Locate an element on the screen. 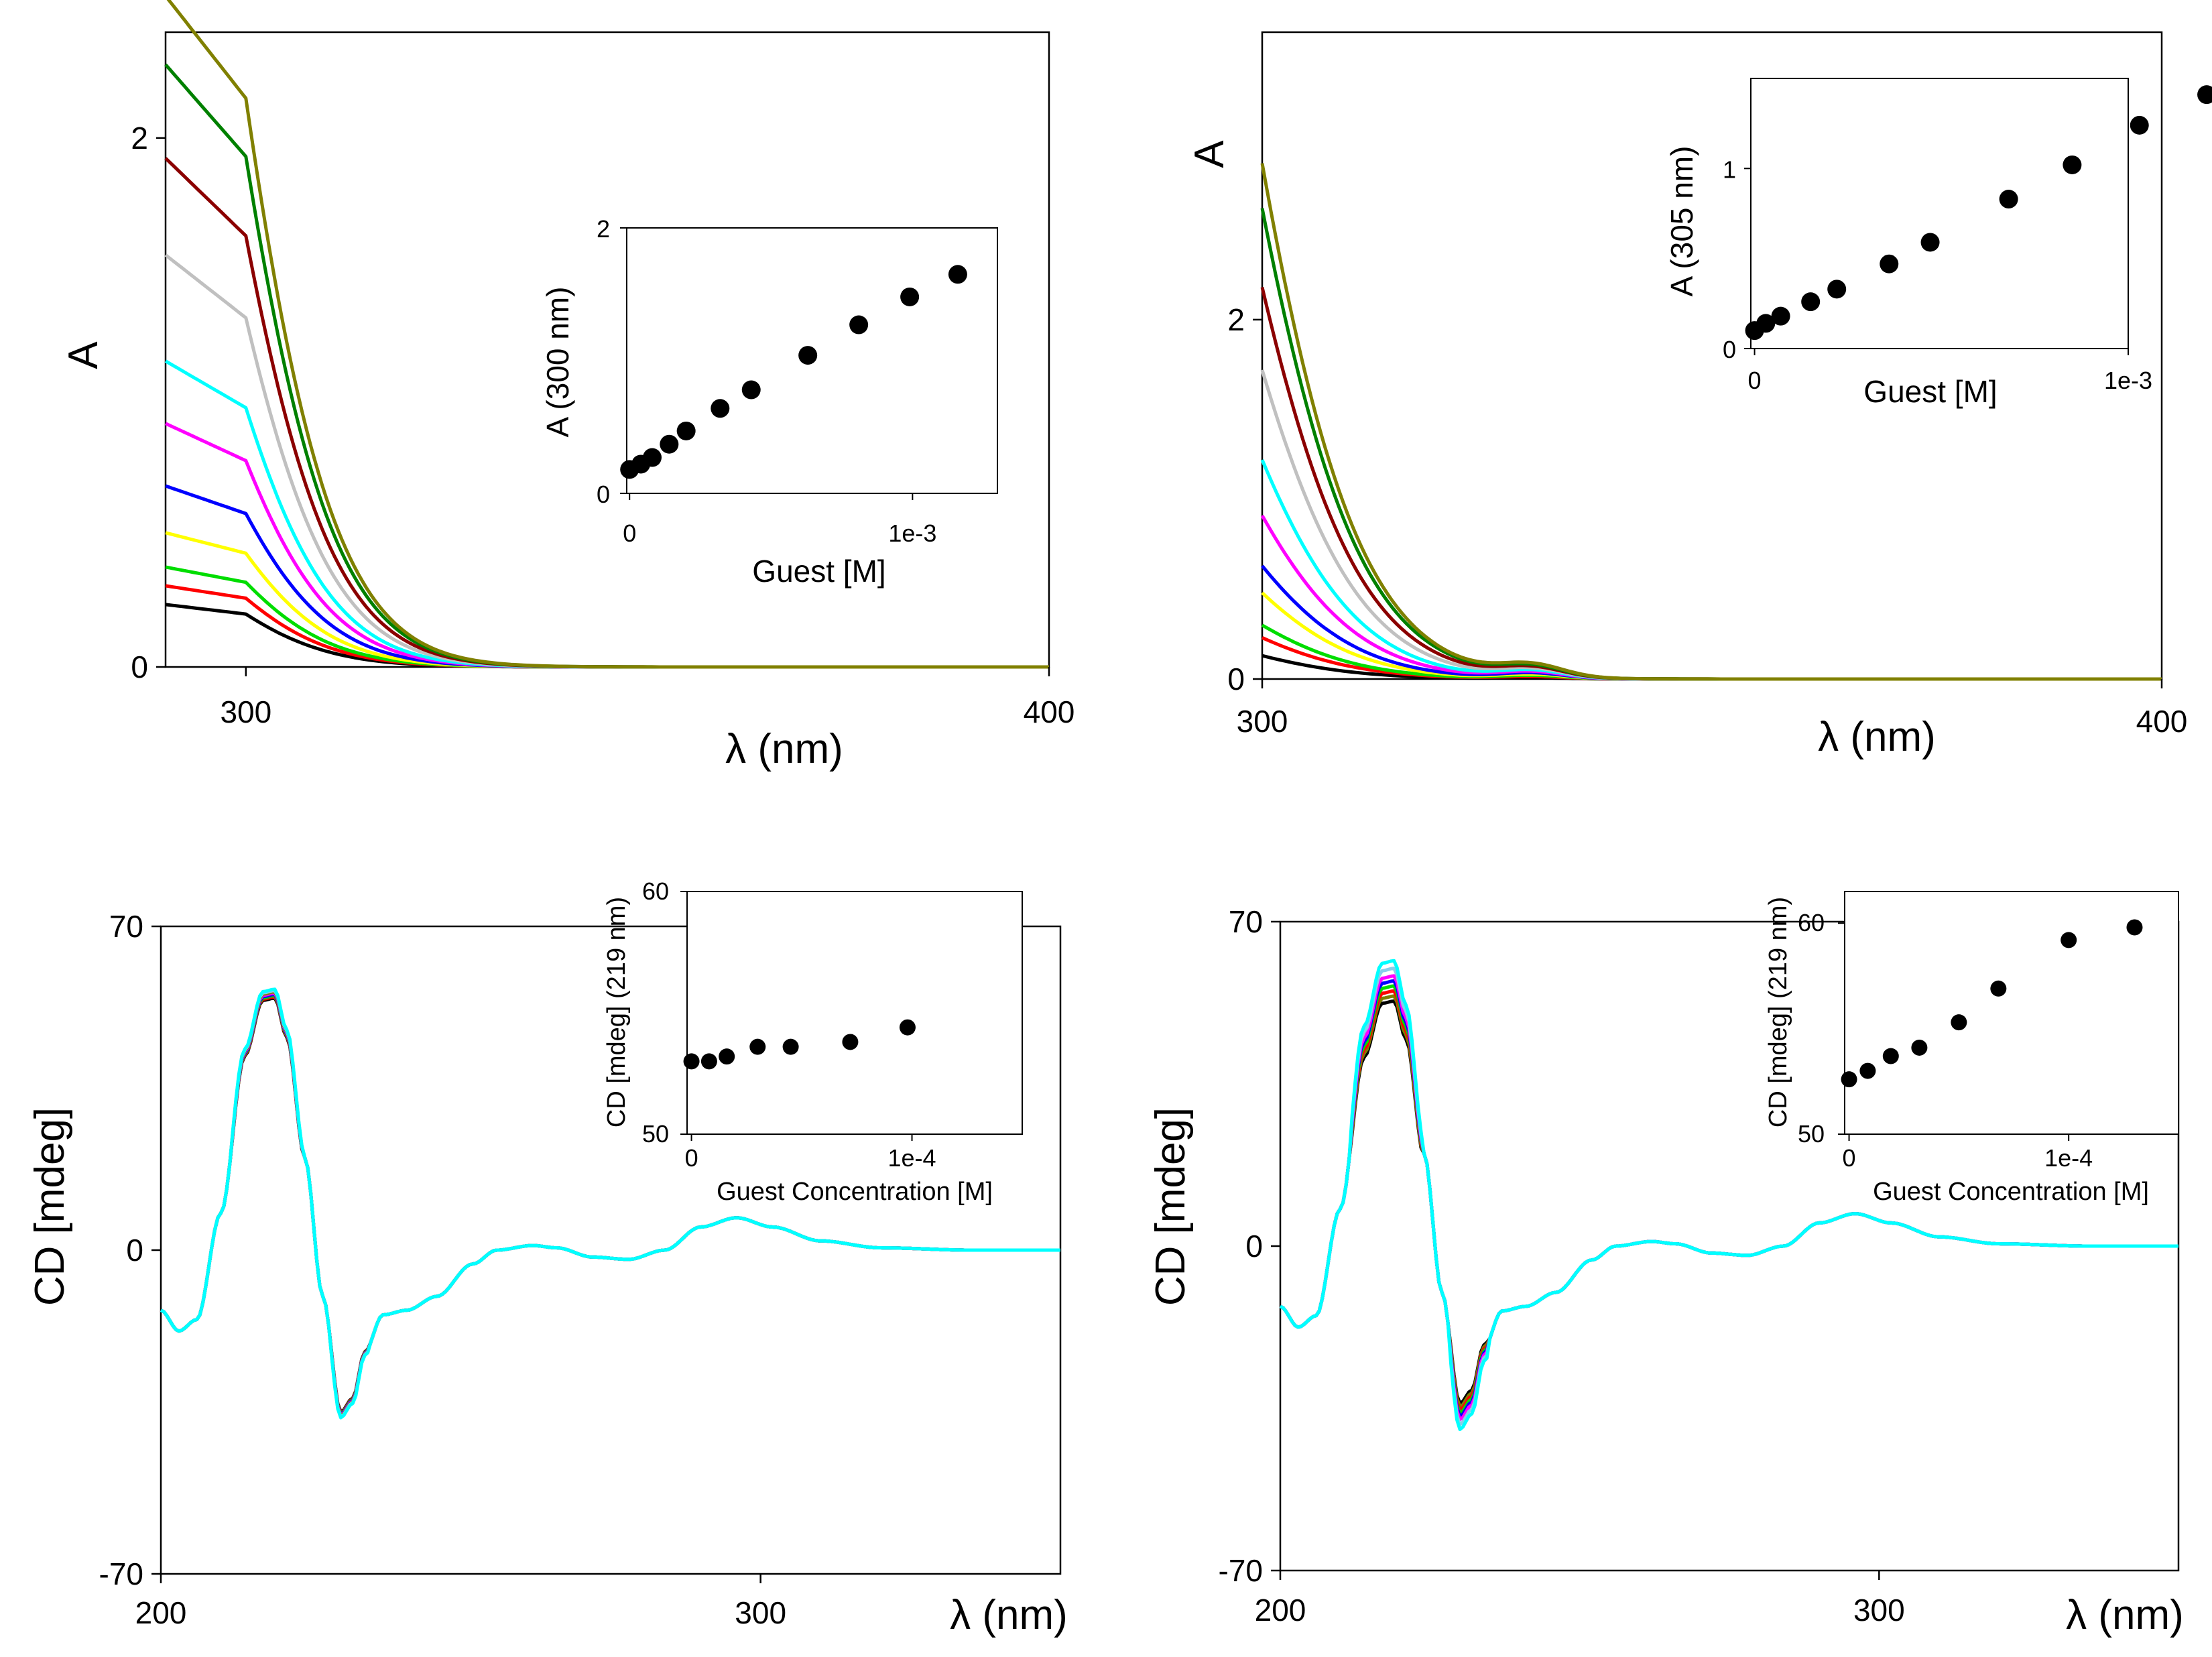  cd1-inset-y-axis-label: CD [mdeg] (219 nm) is located at coordinates (617, 1012).